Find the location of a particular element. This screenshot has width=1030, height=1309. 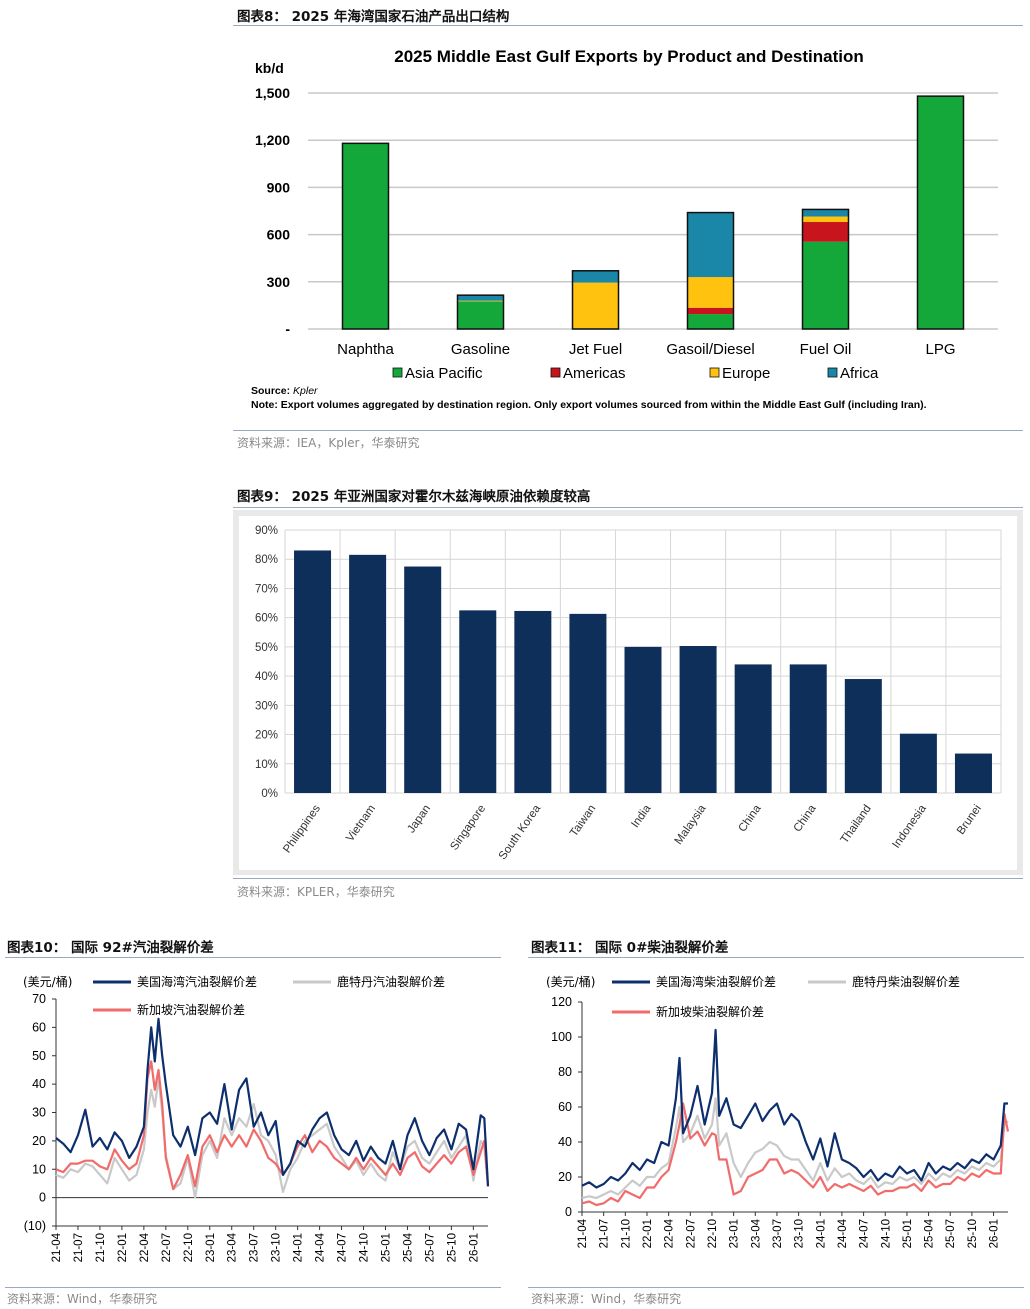

fig9-ytick-label: 80% is located at coordinates (266, 560).